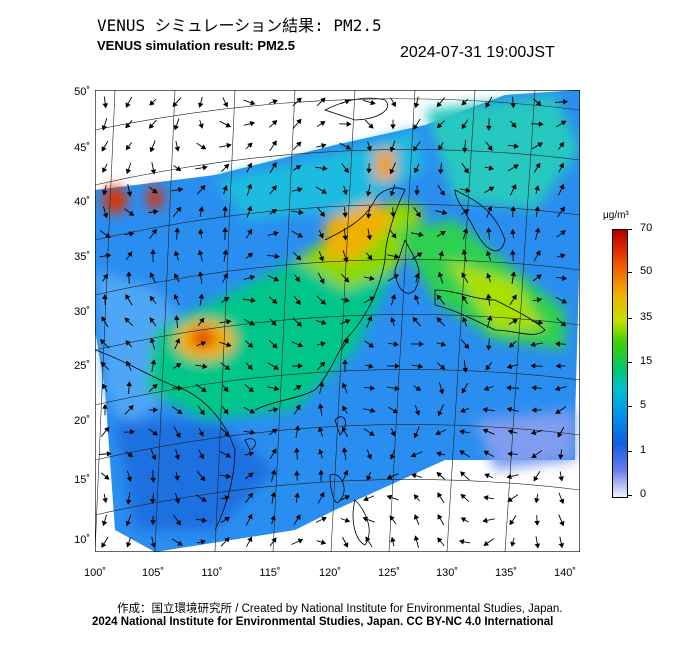 The width and height of the screenshot is (700, 649). What do you see at coordinates (643, 494) in the screenshot?
I see `colorbar-label: 0` at bounding box center [643, 494].